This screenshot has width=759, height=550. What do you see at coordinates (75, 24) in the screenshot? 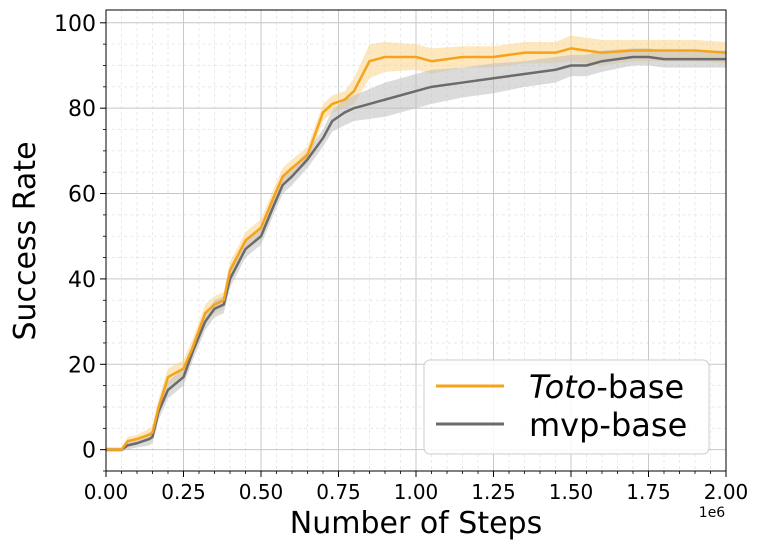
I see `y-tick-label: 100` at bounding box center [75, 24].